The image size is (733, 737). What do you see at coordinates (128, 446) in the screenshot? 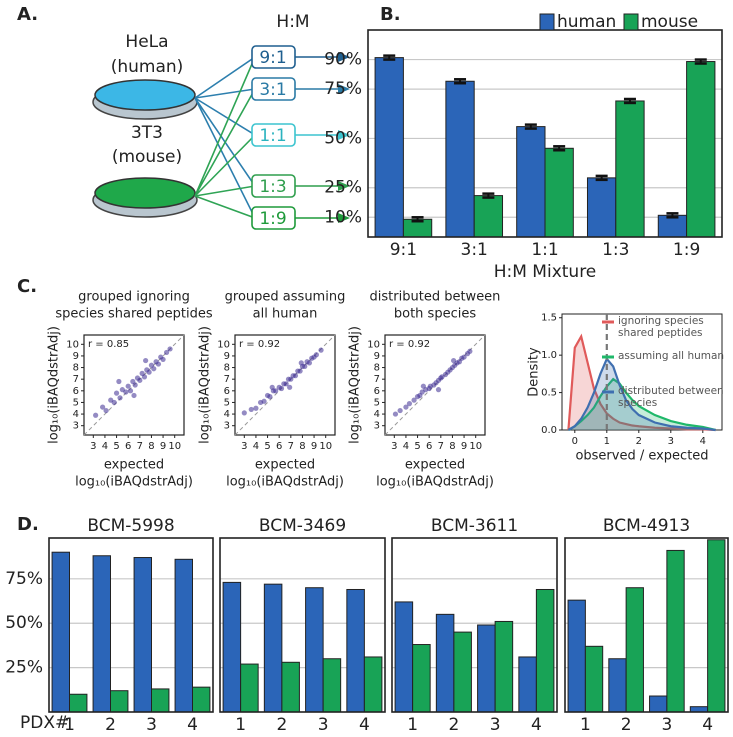
I see `x-tick-label: 6` at bounding box center [128, 446].